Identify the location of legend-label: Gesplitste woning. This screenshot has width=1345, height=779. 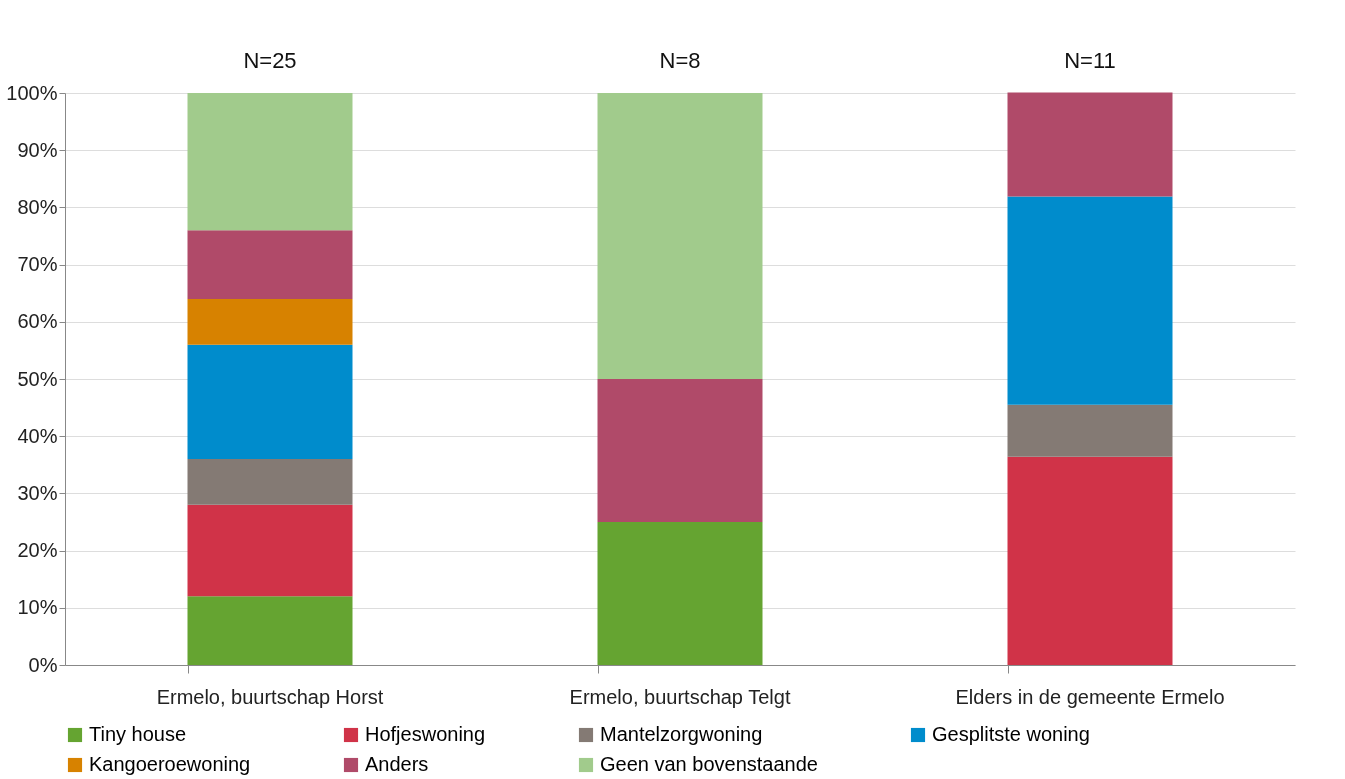
(1011, 734).